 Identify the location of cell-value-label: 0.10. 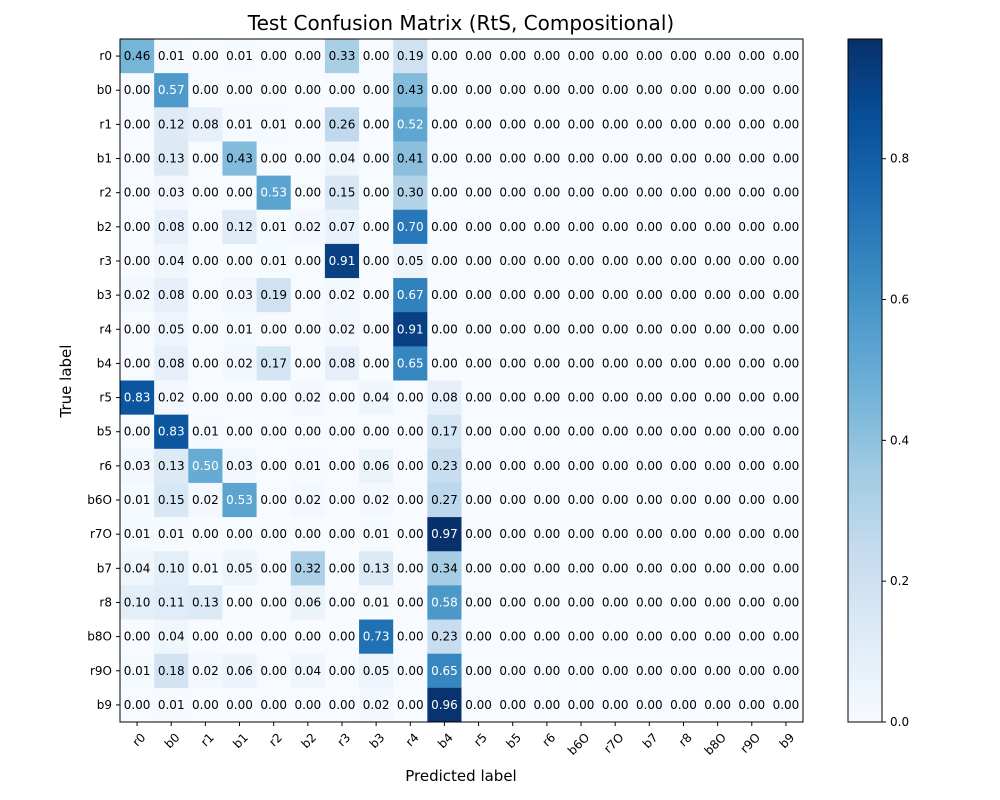
(171, 568).